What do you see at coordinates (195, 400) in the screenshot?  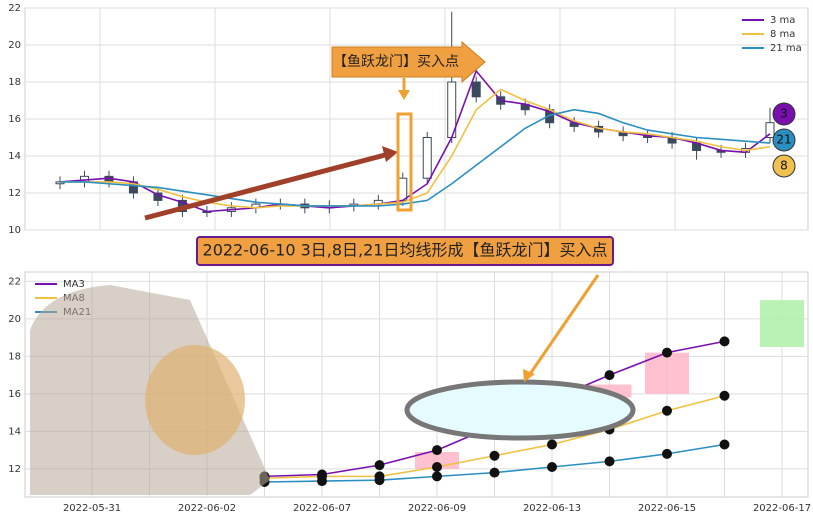 I see `dog-illustration` at bounding box center [195, 400].